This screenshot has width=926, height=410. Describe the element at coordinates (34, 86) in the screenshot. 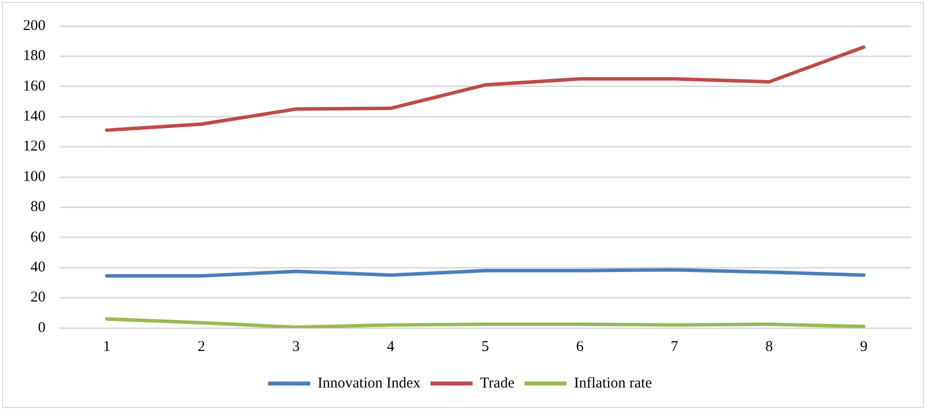

I see `y-tick-label: 160` at that location.